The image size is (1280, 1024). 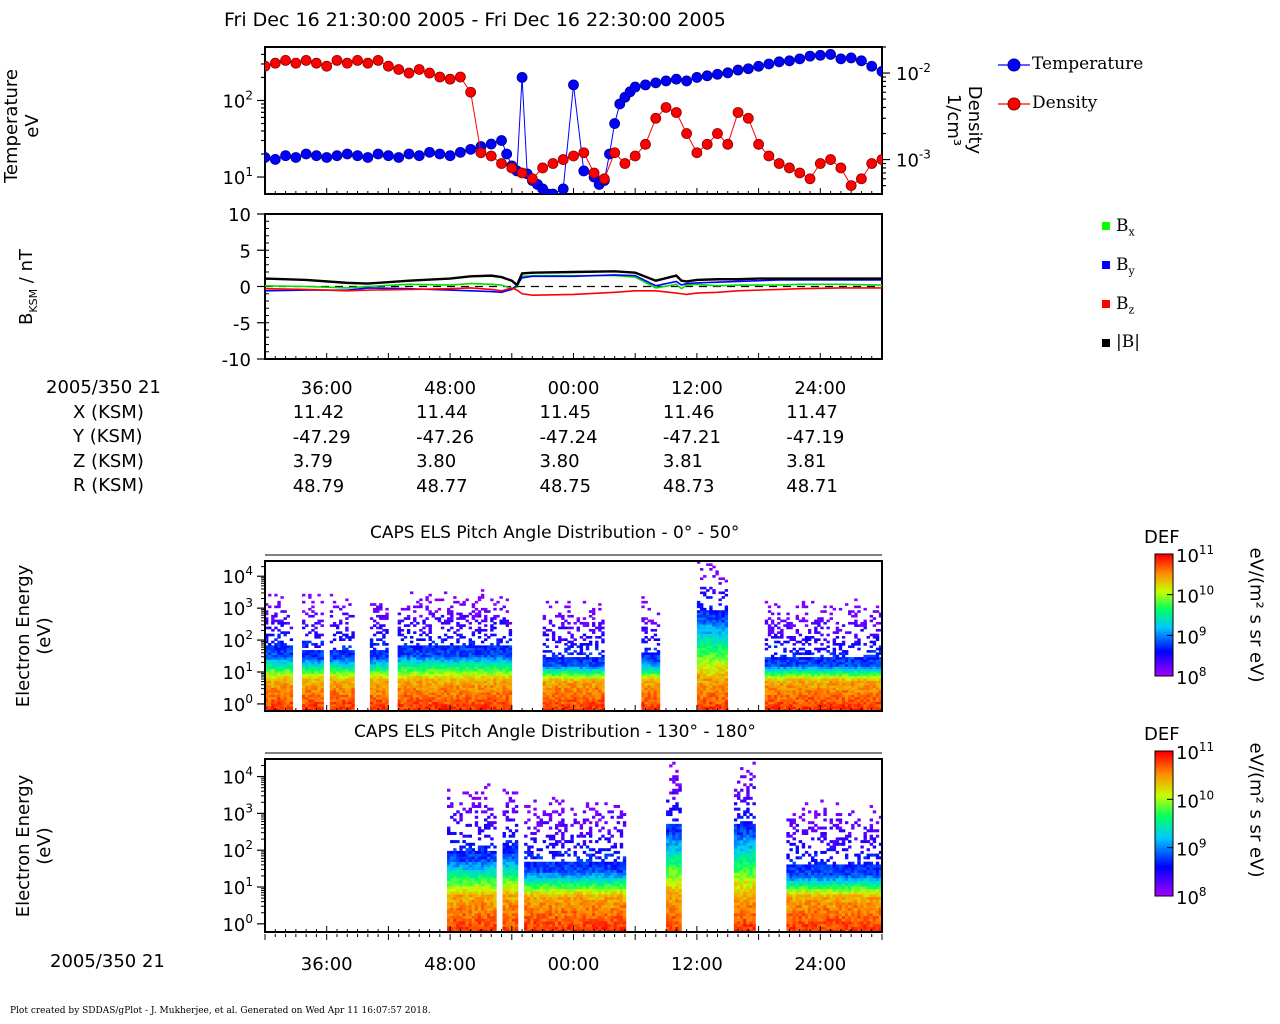 I want to click on b-series-magbmag, so click(x=573, y=279).